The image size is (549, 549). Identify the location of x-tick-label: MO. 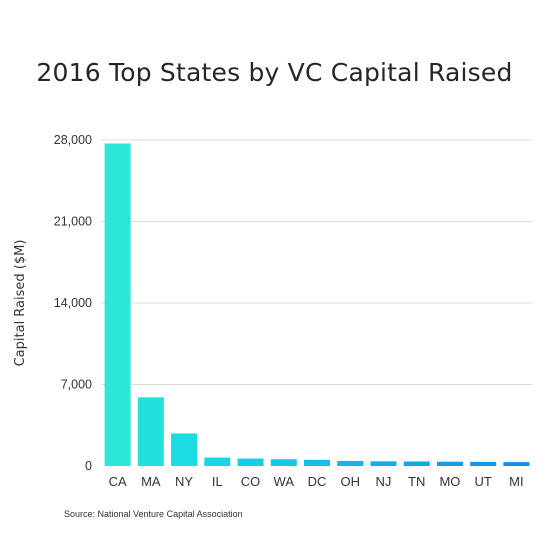
(449, 481).